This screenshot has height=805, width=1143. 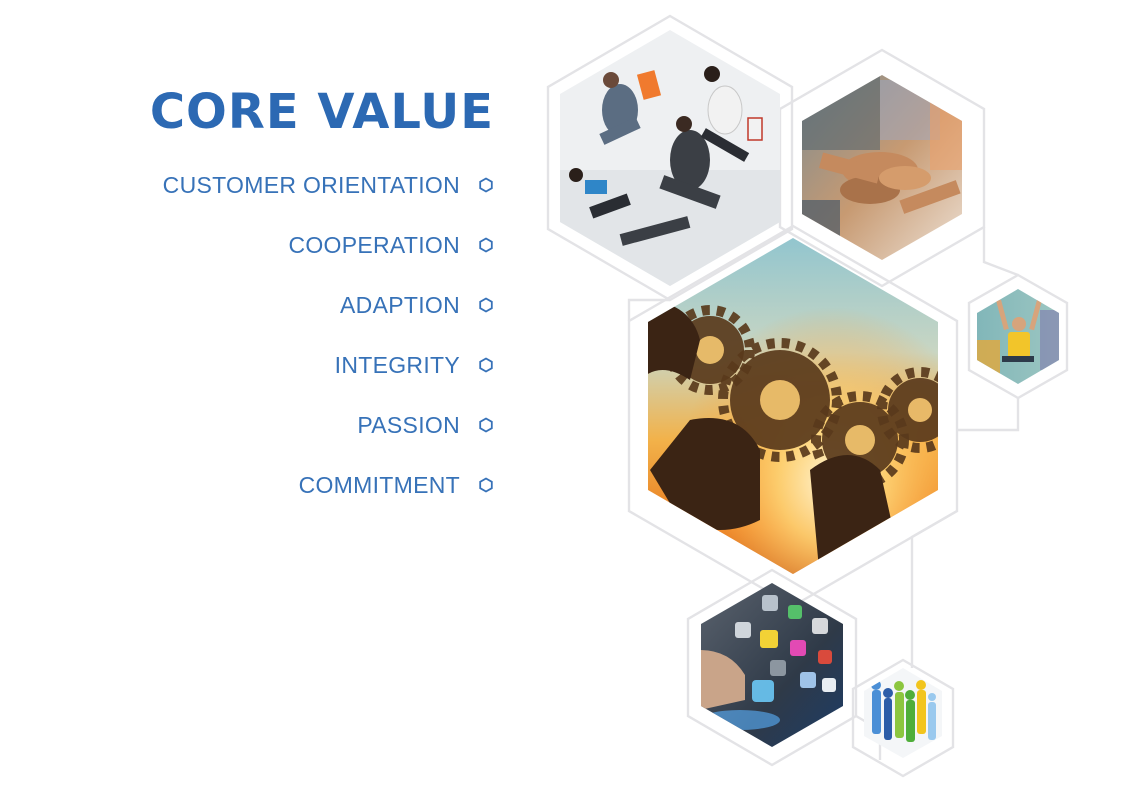 I want to click on list-item: ADAPTION, so click(x=417, y=305).